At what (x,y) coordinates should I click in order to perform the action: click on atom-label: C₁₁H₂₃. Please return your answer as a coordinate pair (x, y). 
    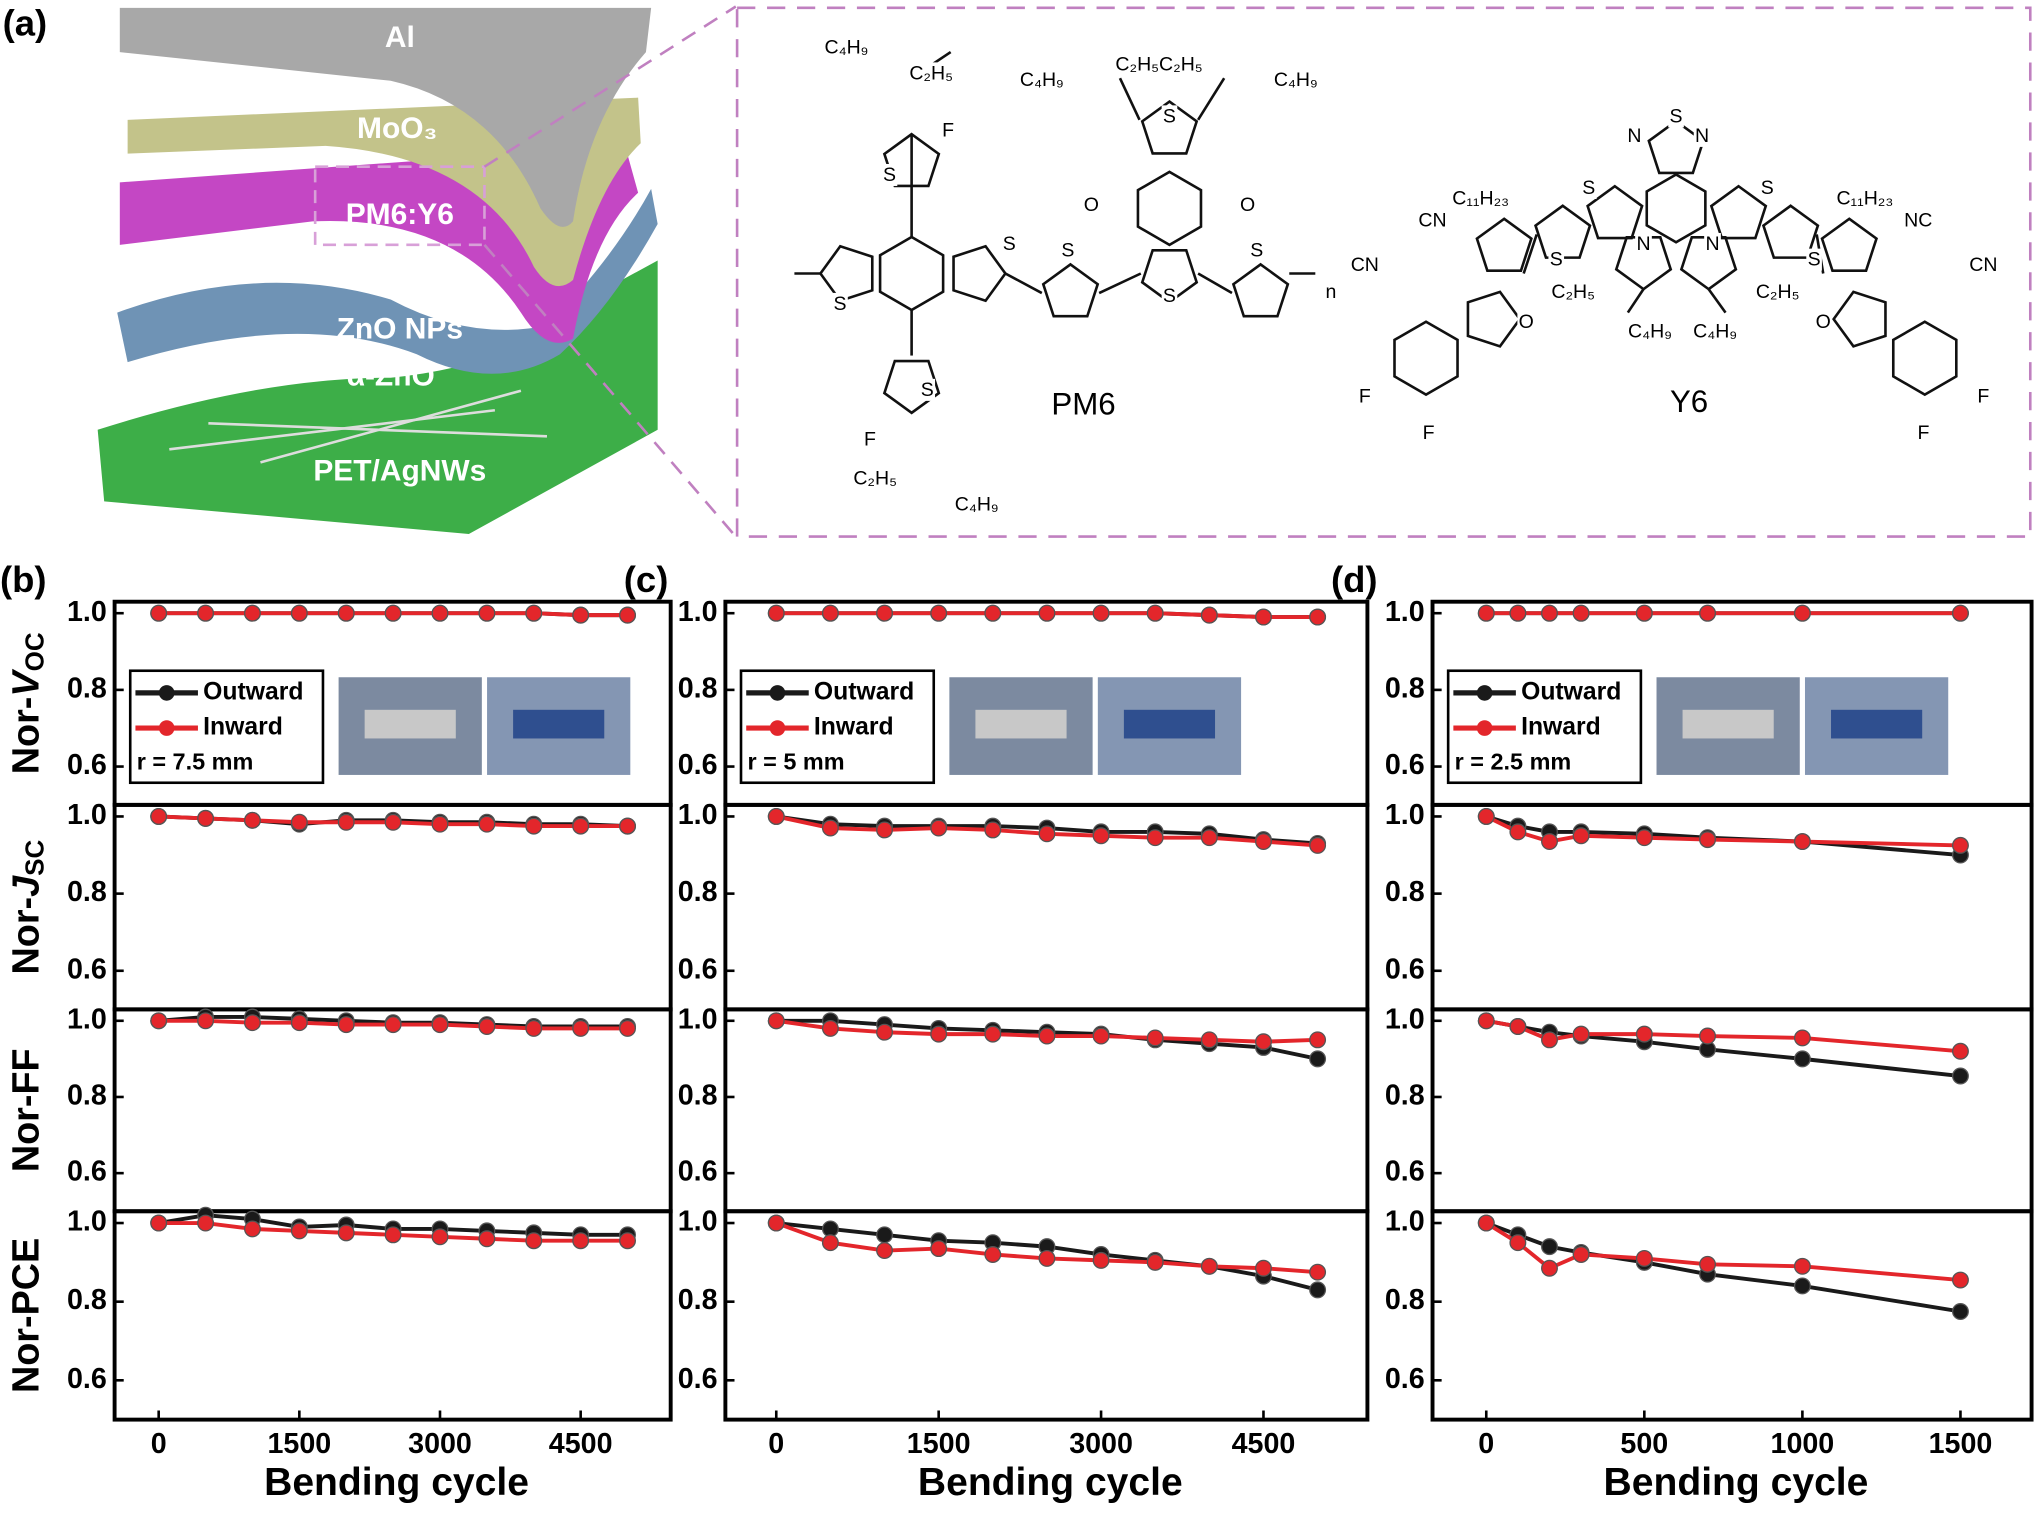
    Looking at the image, I should click on (1480, 198).